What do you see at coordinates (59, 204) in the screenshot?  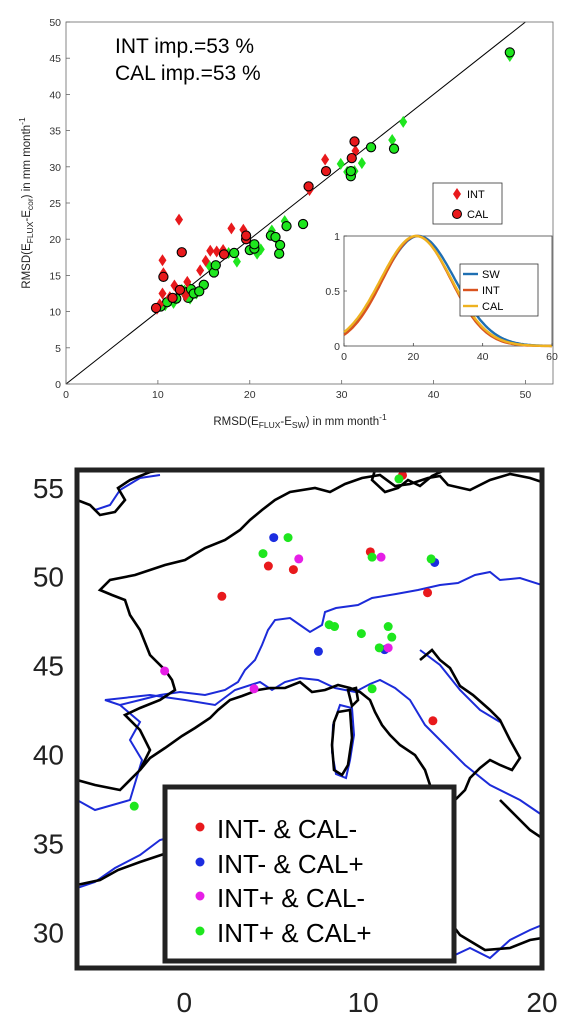 I see `scatter-y-ticks: 0 5 10 15 20 25 30 35 40 45 50` at bounding box center [59, 204].